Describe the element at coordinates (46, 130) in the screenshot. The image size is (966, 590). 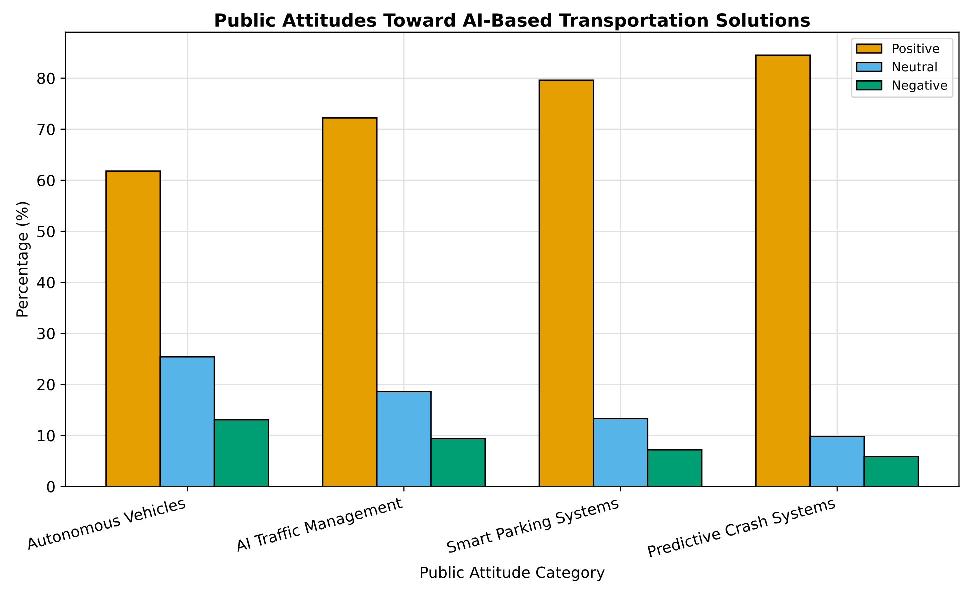
I see `y-tick-label: 70` at that location.